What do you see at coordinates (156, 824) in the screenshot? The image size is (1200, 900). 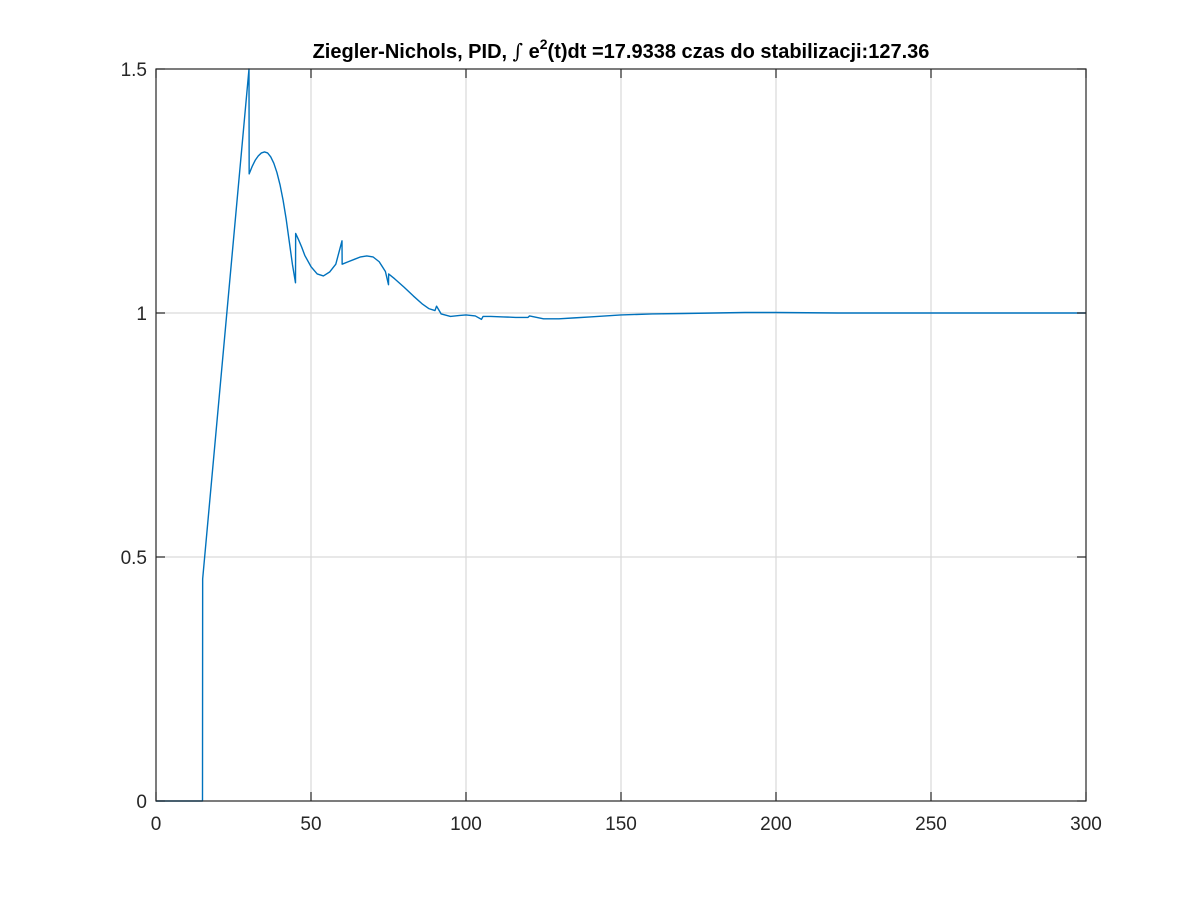 I see `x-tick-label: 0` at bounding box center [156, 824].